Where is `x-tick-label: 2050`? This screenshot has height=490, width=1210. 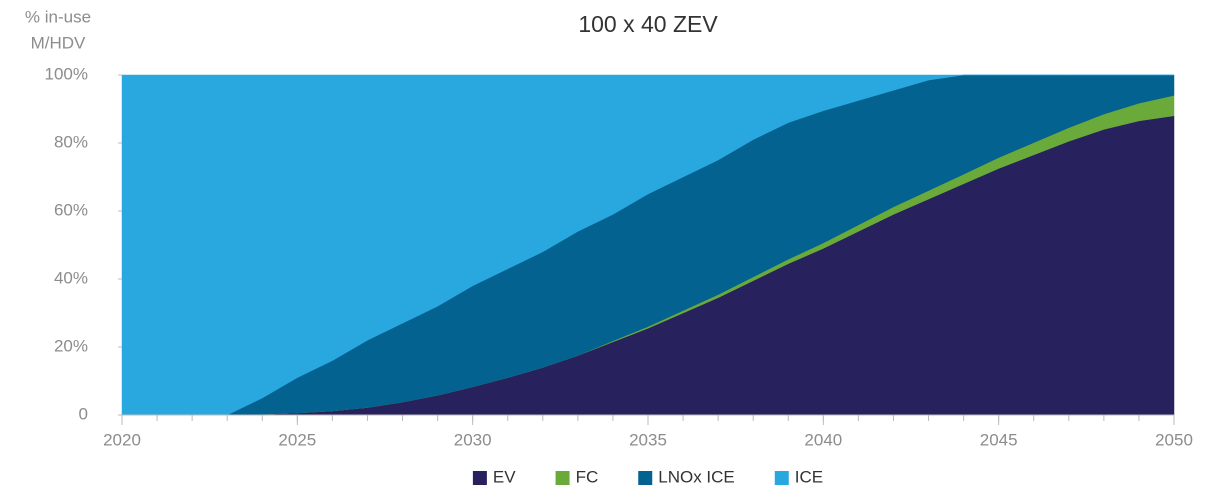
x-tick-label: 2050 is located at coordinates (1174, 439).